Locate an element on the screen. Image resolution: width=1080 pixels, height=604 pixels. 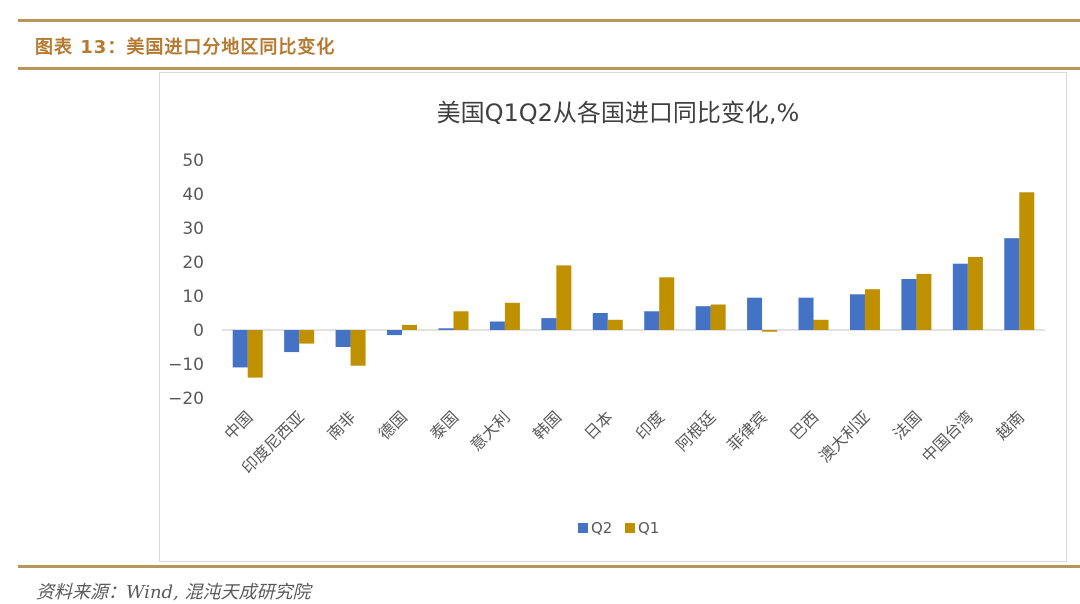
chart-title: 美国Q1Q2从各国进口同比变化,% is located at coordinates (618, 113).